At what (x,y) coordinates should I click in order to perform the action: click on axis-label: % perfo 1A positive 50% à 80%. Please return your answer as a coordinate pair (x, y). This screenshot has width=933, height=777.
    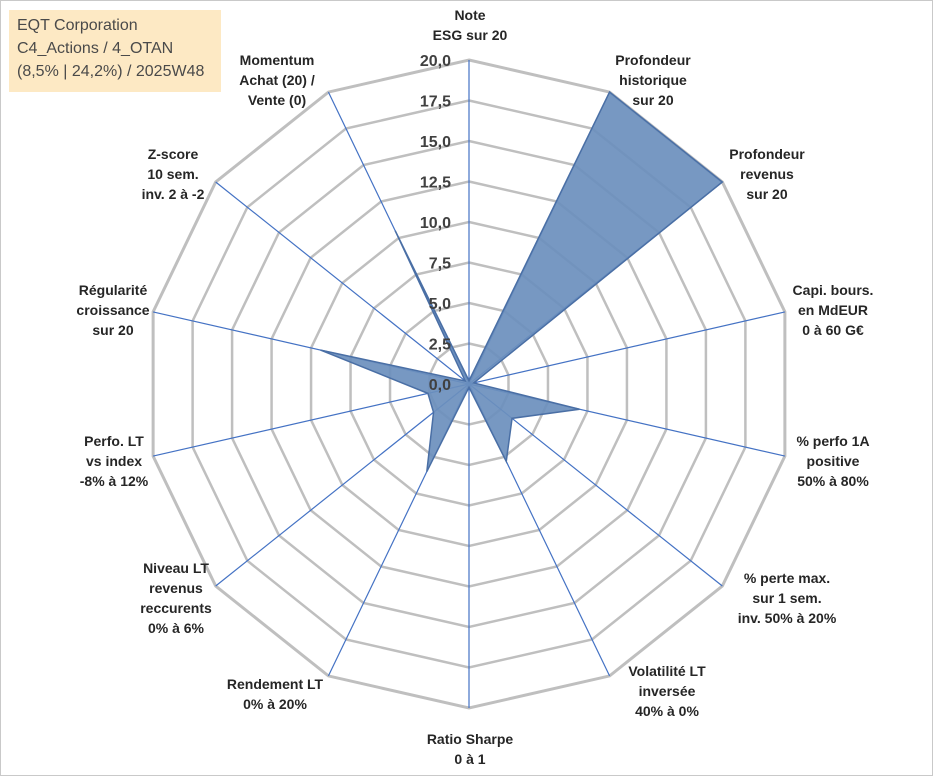
    Looking at the image, I should click on (832, 461).